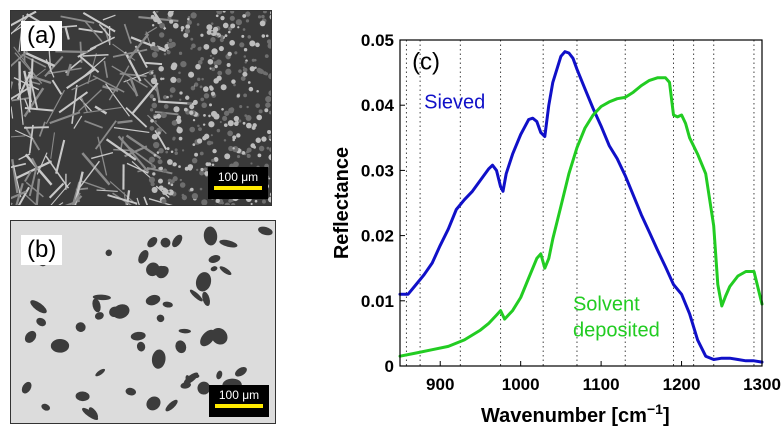  I want to click on x-tick-label: 1100, so click(601, 384).